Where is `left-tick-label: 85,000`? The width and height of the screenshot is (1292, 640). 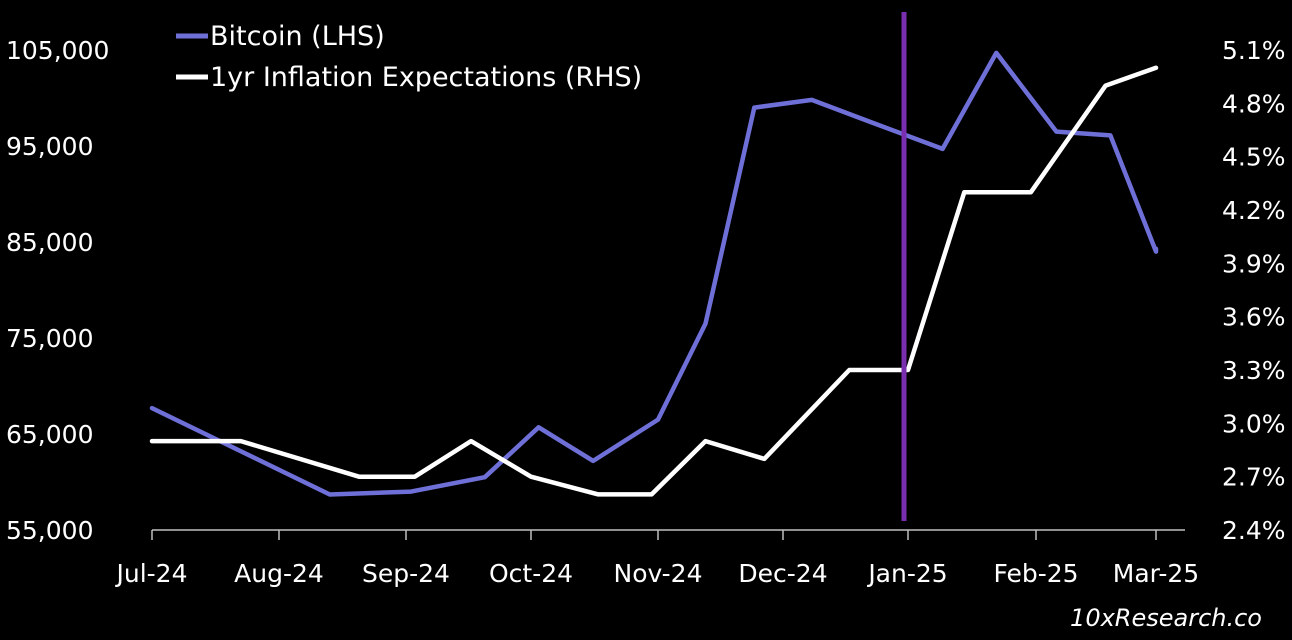
left-tick-label: 85,000 is located at coordinates (49, 242).